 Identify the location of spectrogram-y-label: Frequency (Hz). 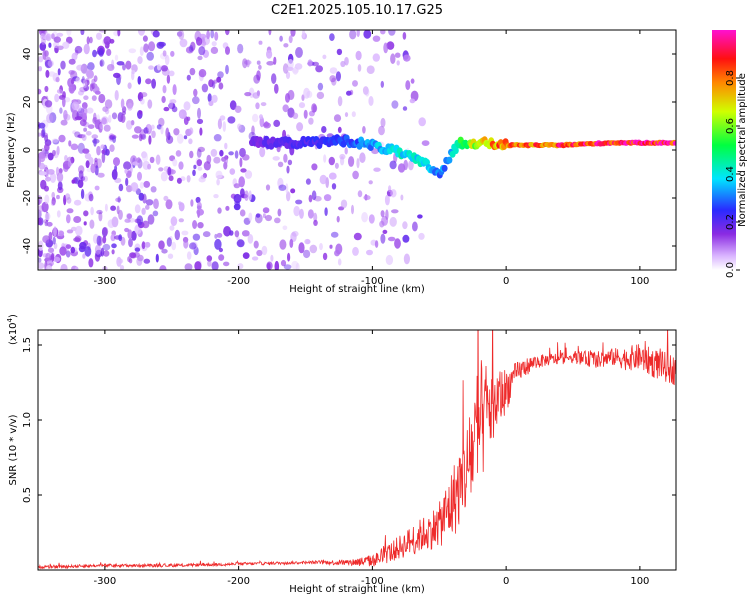
(11, 150).